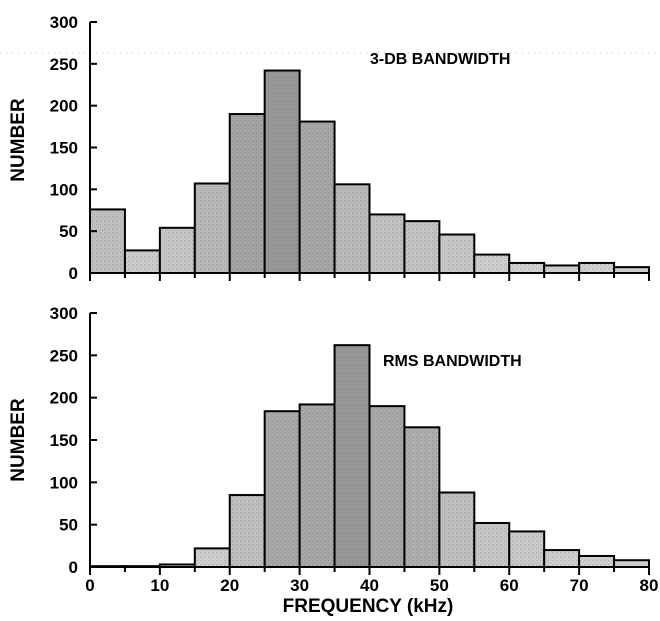  Describe the element at coordinates (369, 585) in the screenshot. I see `x-tick-label: 40` at that location.